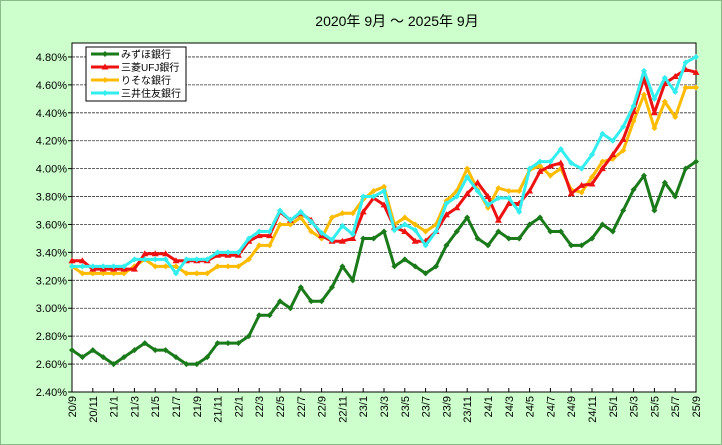  I want to click on legend-label: 三菱UFJ銀行, so click(150, 67).